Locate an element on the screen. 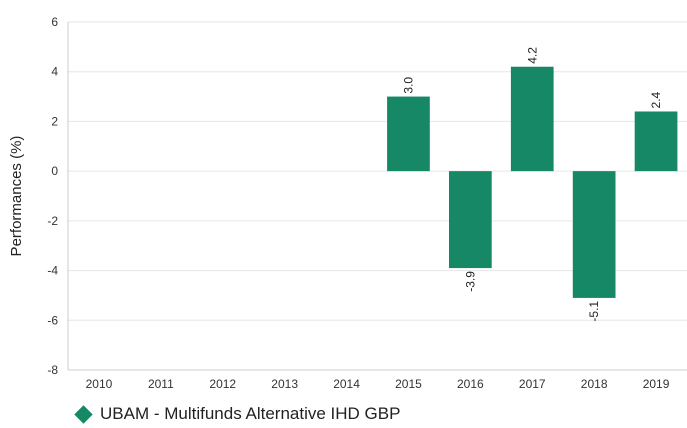  y-tick-label: 2 is located at coordinates (54, 121).